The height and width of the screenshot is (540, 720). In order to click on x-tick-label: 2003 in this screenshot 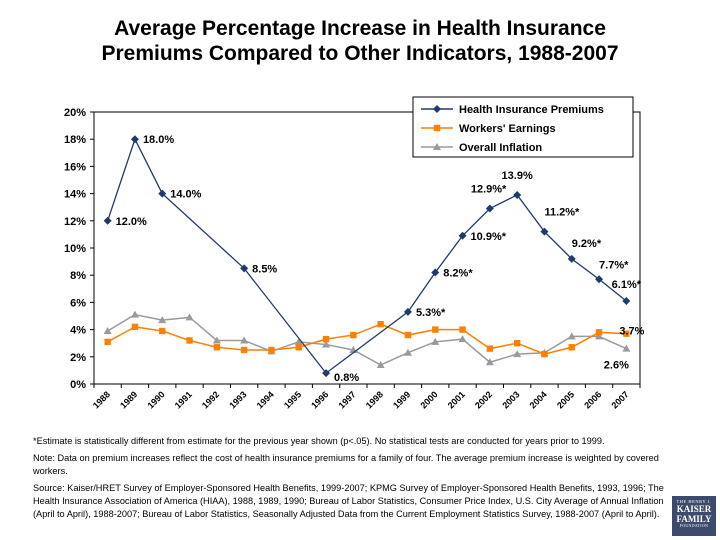, I will do `click(510, 399)`.